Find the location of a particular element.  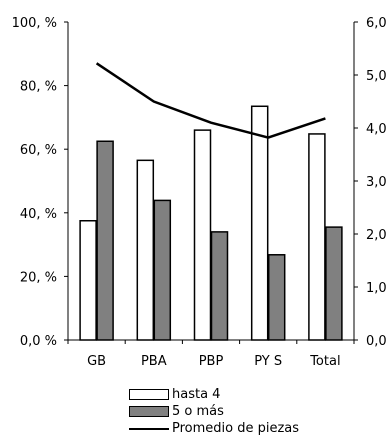

legend-item-5-o-mas: 5 o más is located at coordinates (214, 411).